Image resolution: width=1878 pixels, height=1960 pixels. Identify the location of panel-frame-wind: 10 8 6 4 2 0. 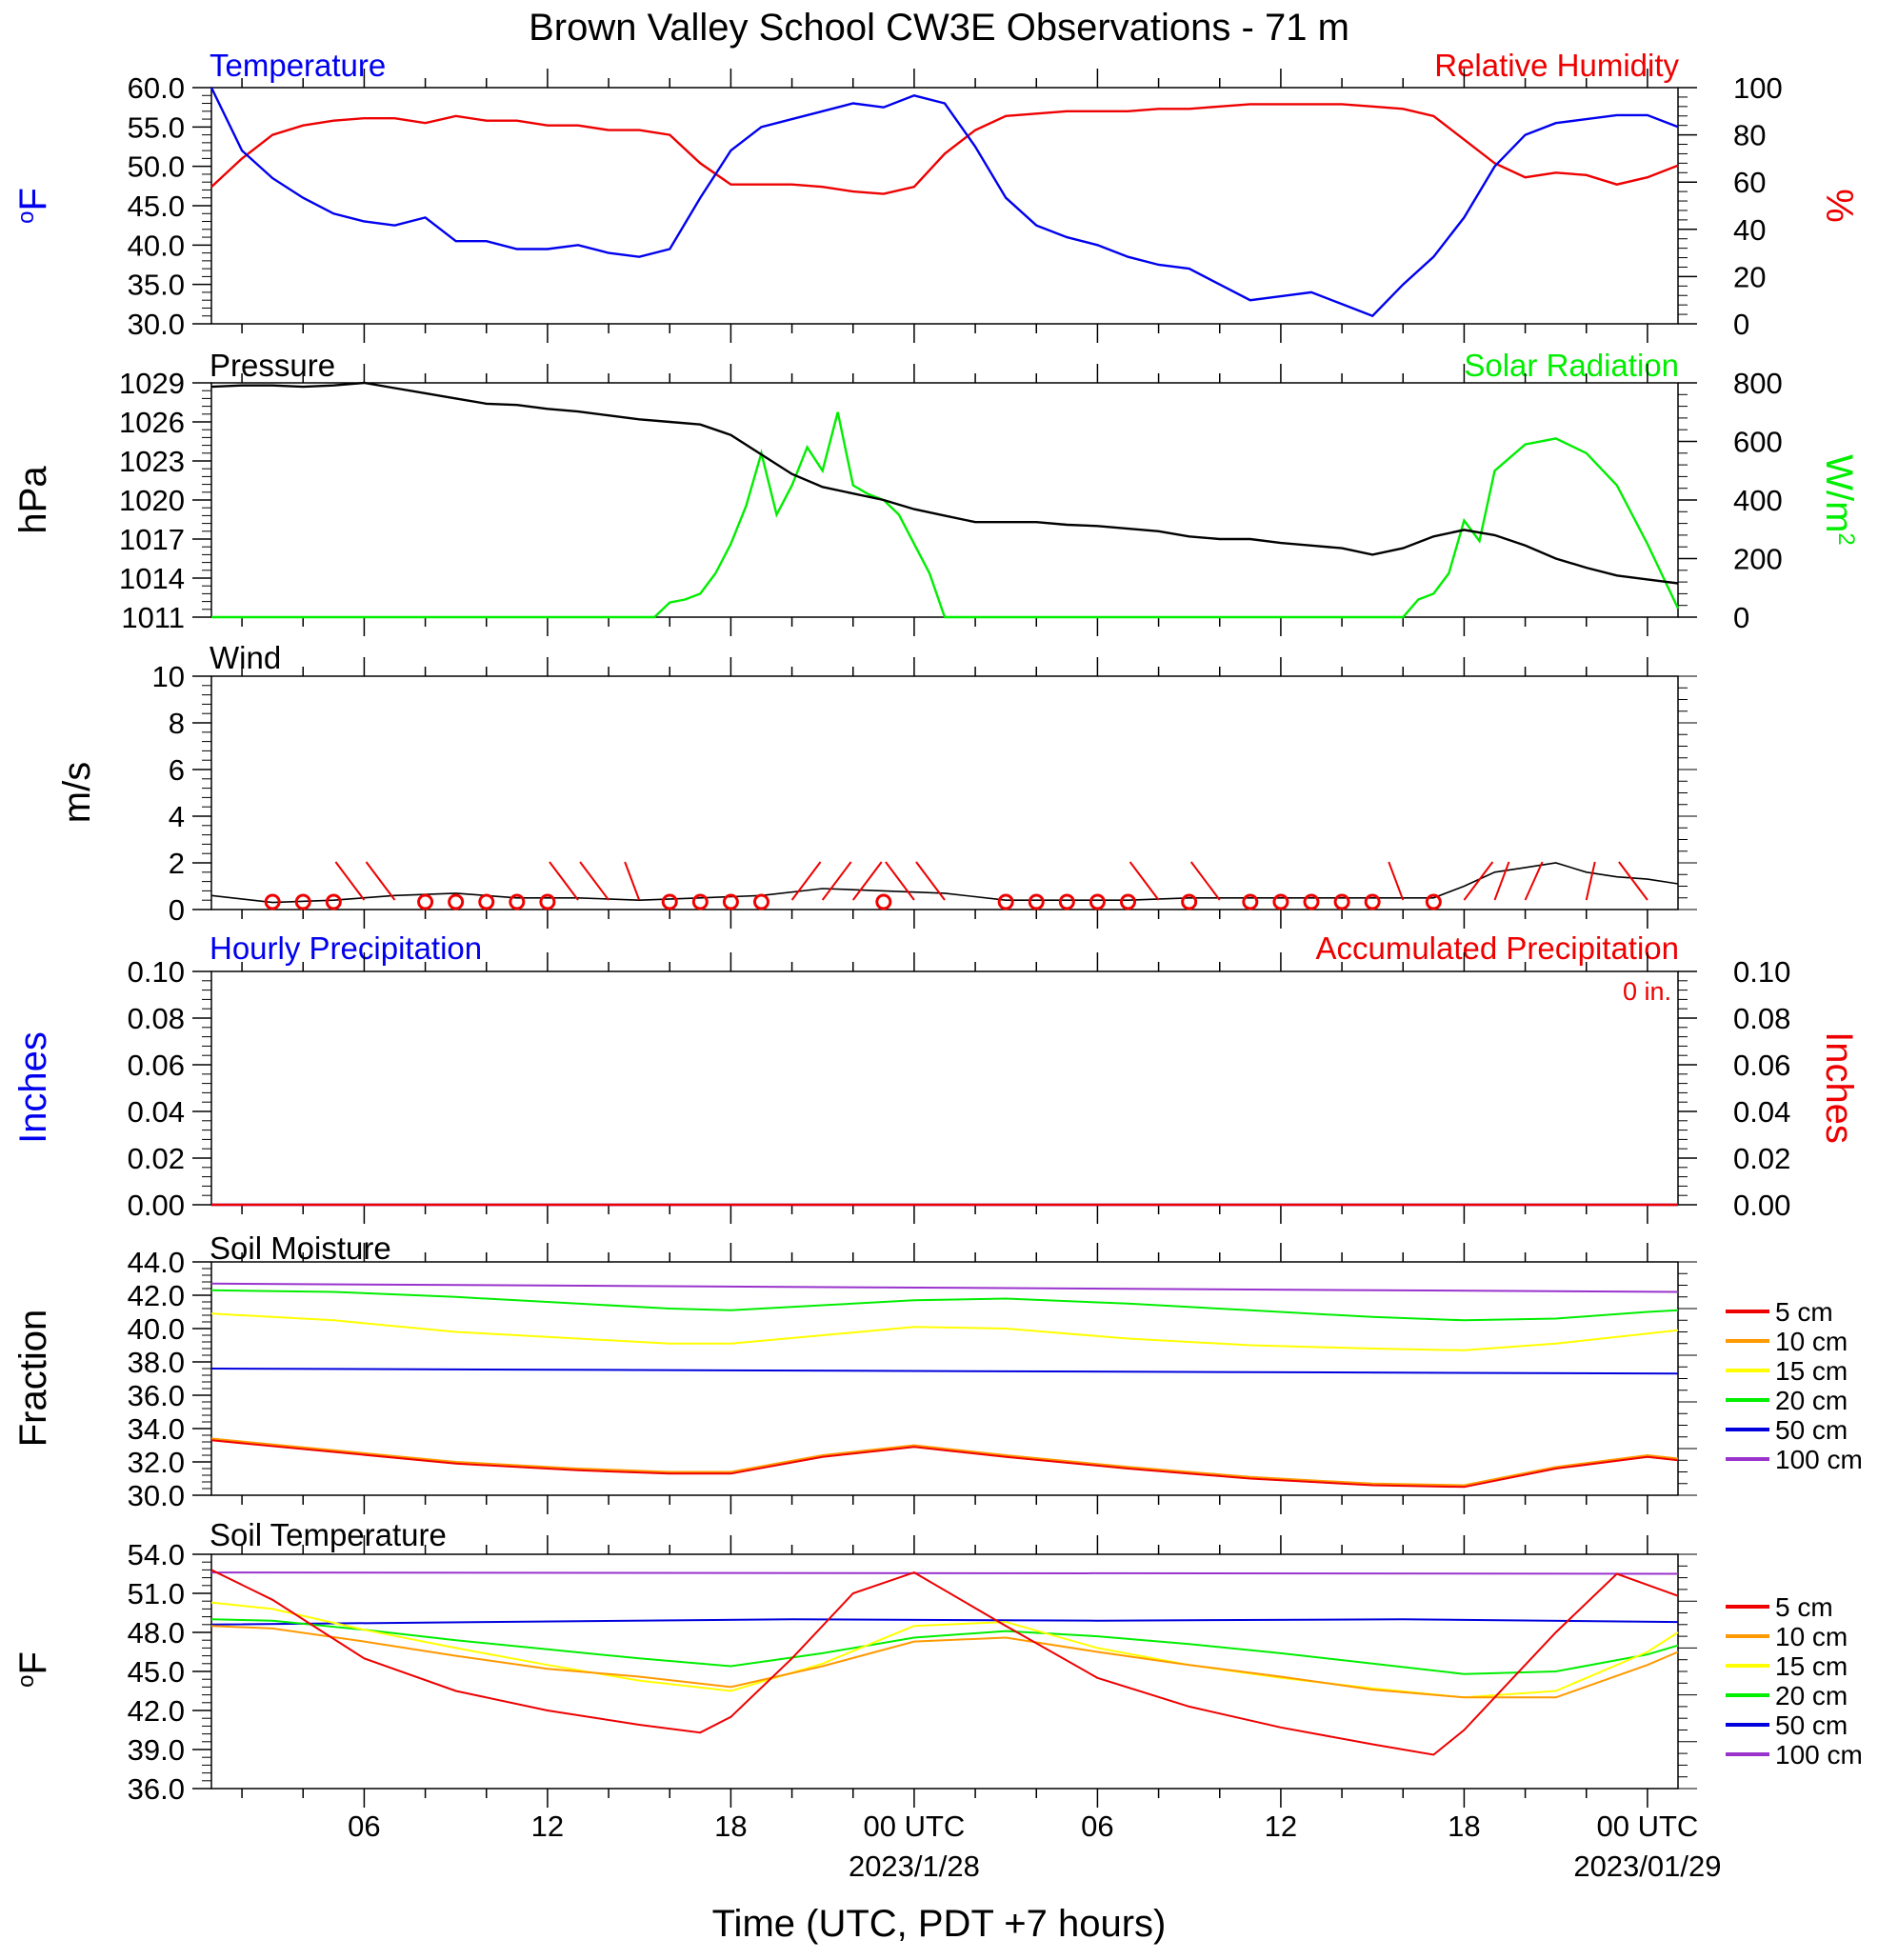
(924, 793).